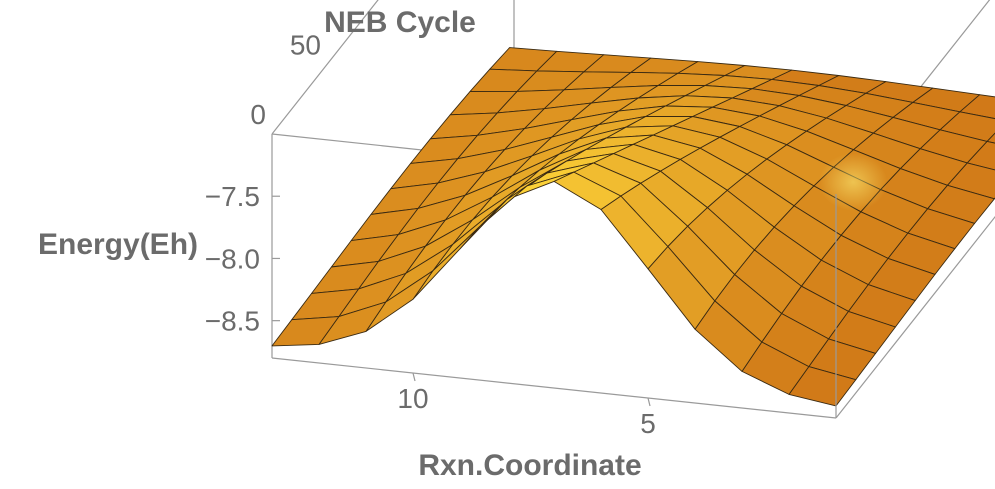  Describe the element at coordinates (529, 465) in the screenshot. I see `x-axis-label: Rxn.Coordinate` at that location.